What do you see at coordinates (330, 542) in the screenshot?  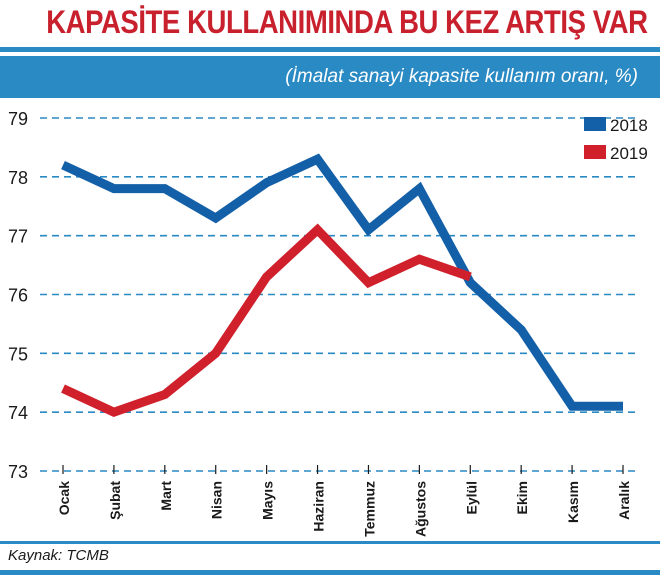 I see `footer-rule` at bounding box center [330, 542].